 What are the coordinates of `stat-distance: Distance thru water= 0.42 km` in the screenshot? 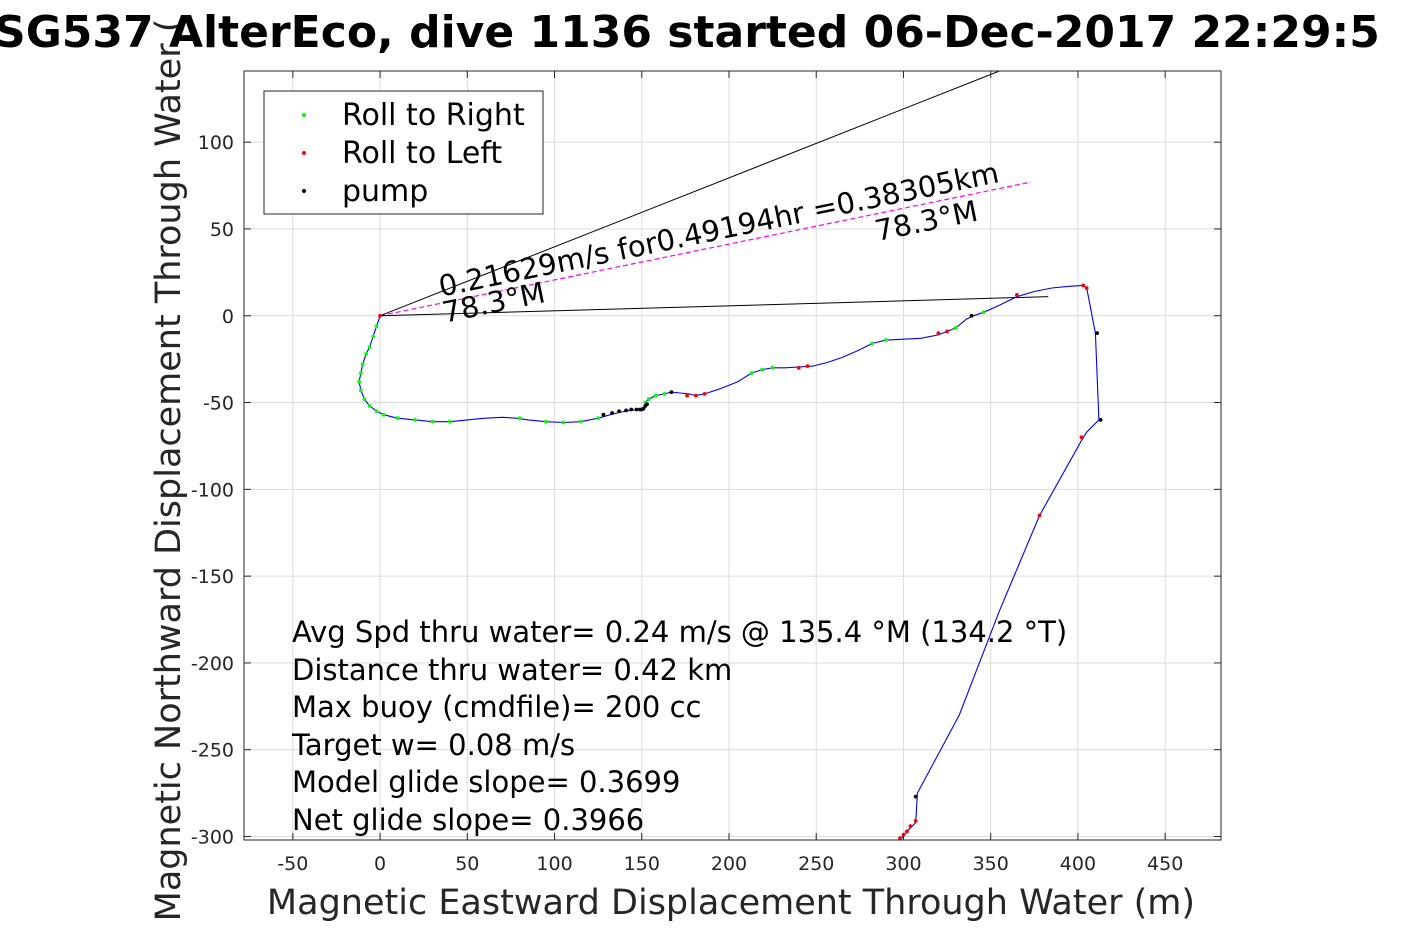 It's located at (512, 670).